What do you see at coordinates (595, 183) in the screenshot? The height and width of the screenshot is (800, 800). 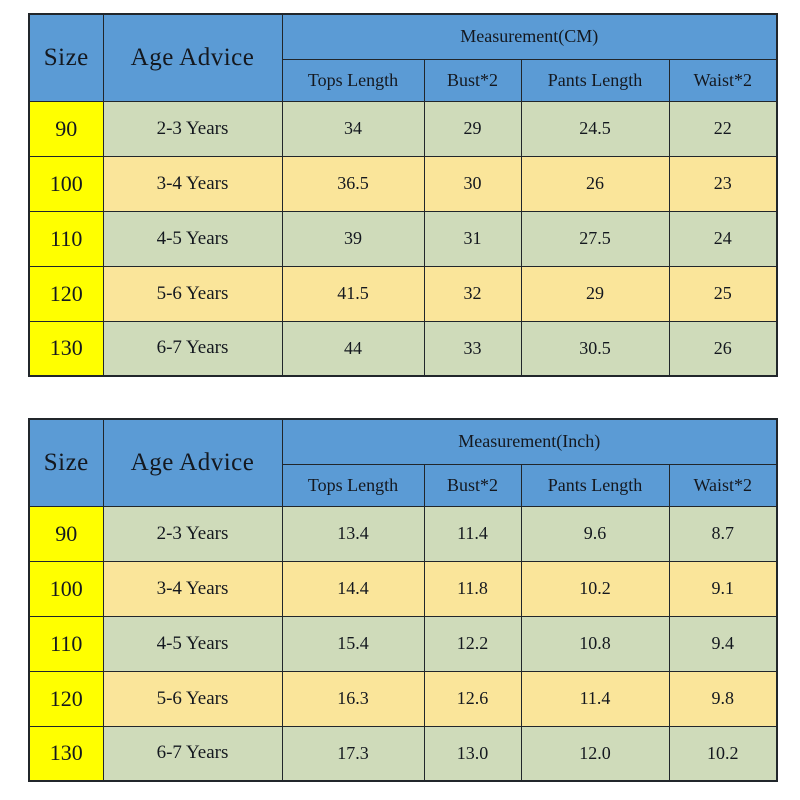 I see `pants-length-cell: 26` at bounding box center [595, 183].